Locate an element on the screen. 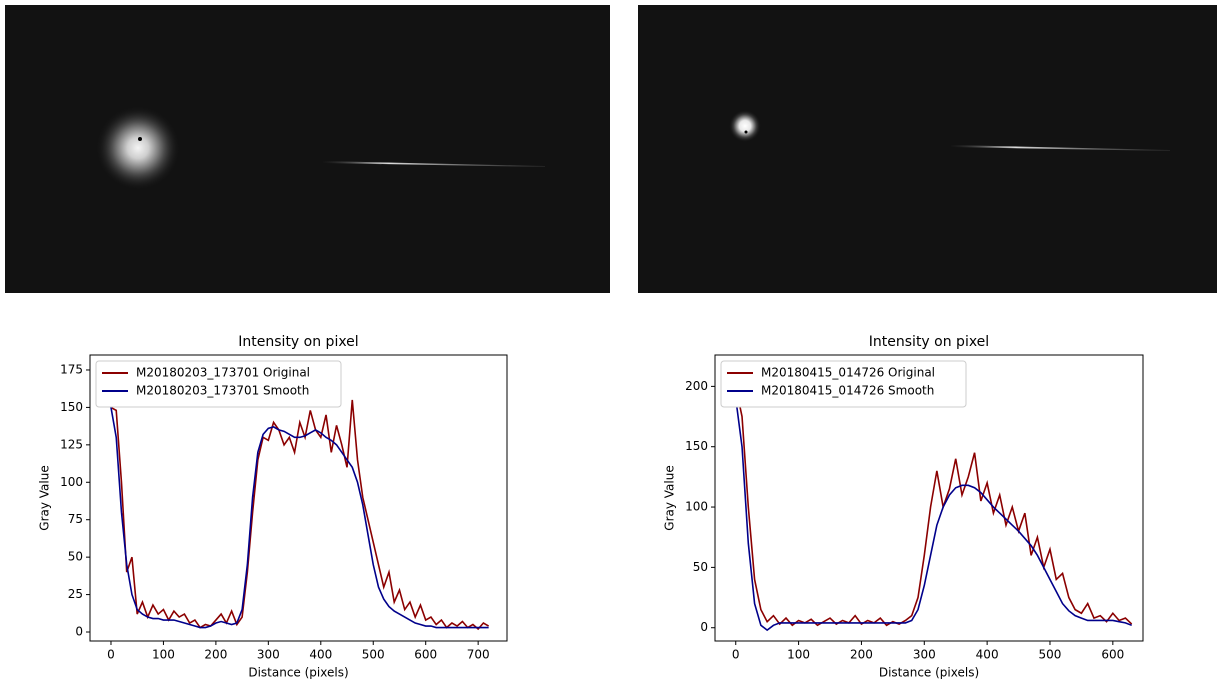  legend-label: M20180415_014726 Original is located at coordinates (848, 373).